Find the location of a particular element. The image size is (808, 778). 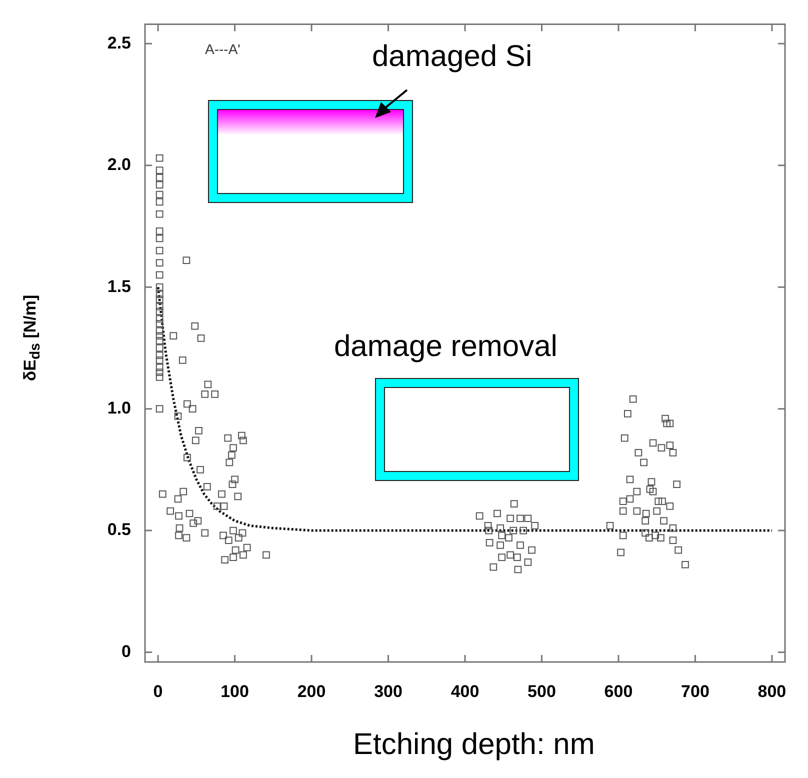

y-tick-label: 2.0 is located at coordinates (119, 164).